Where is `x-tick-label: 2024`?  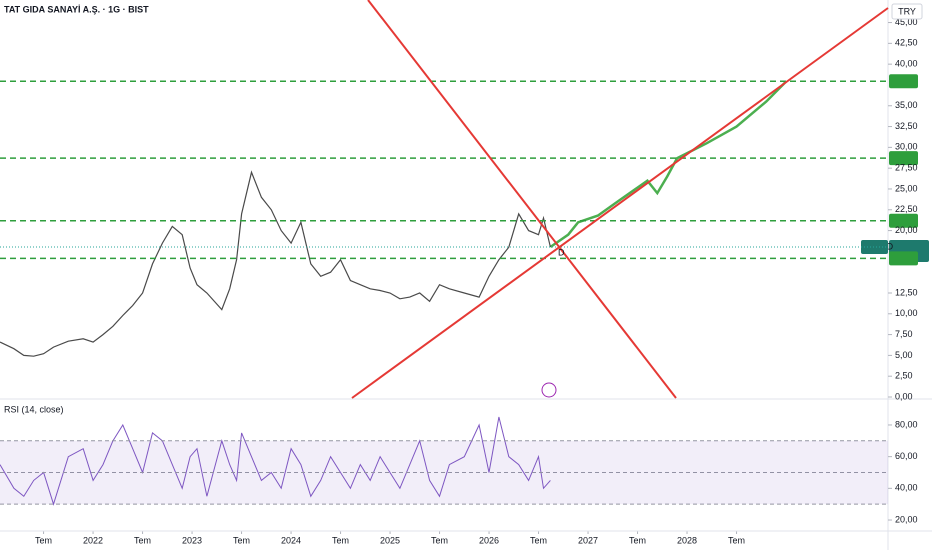
x-tick-label: 2024 is located at coordinates (291, 540).